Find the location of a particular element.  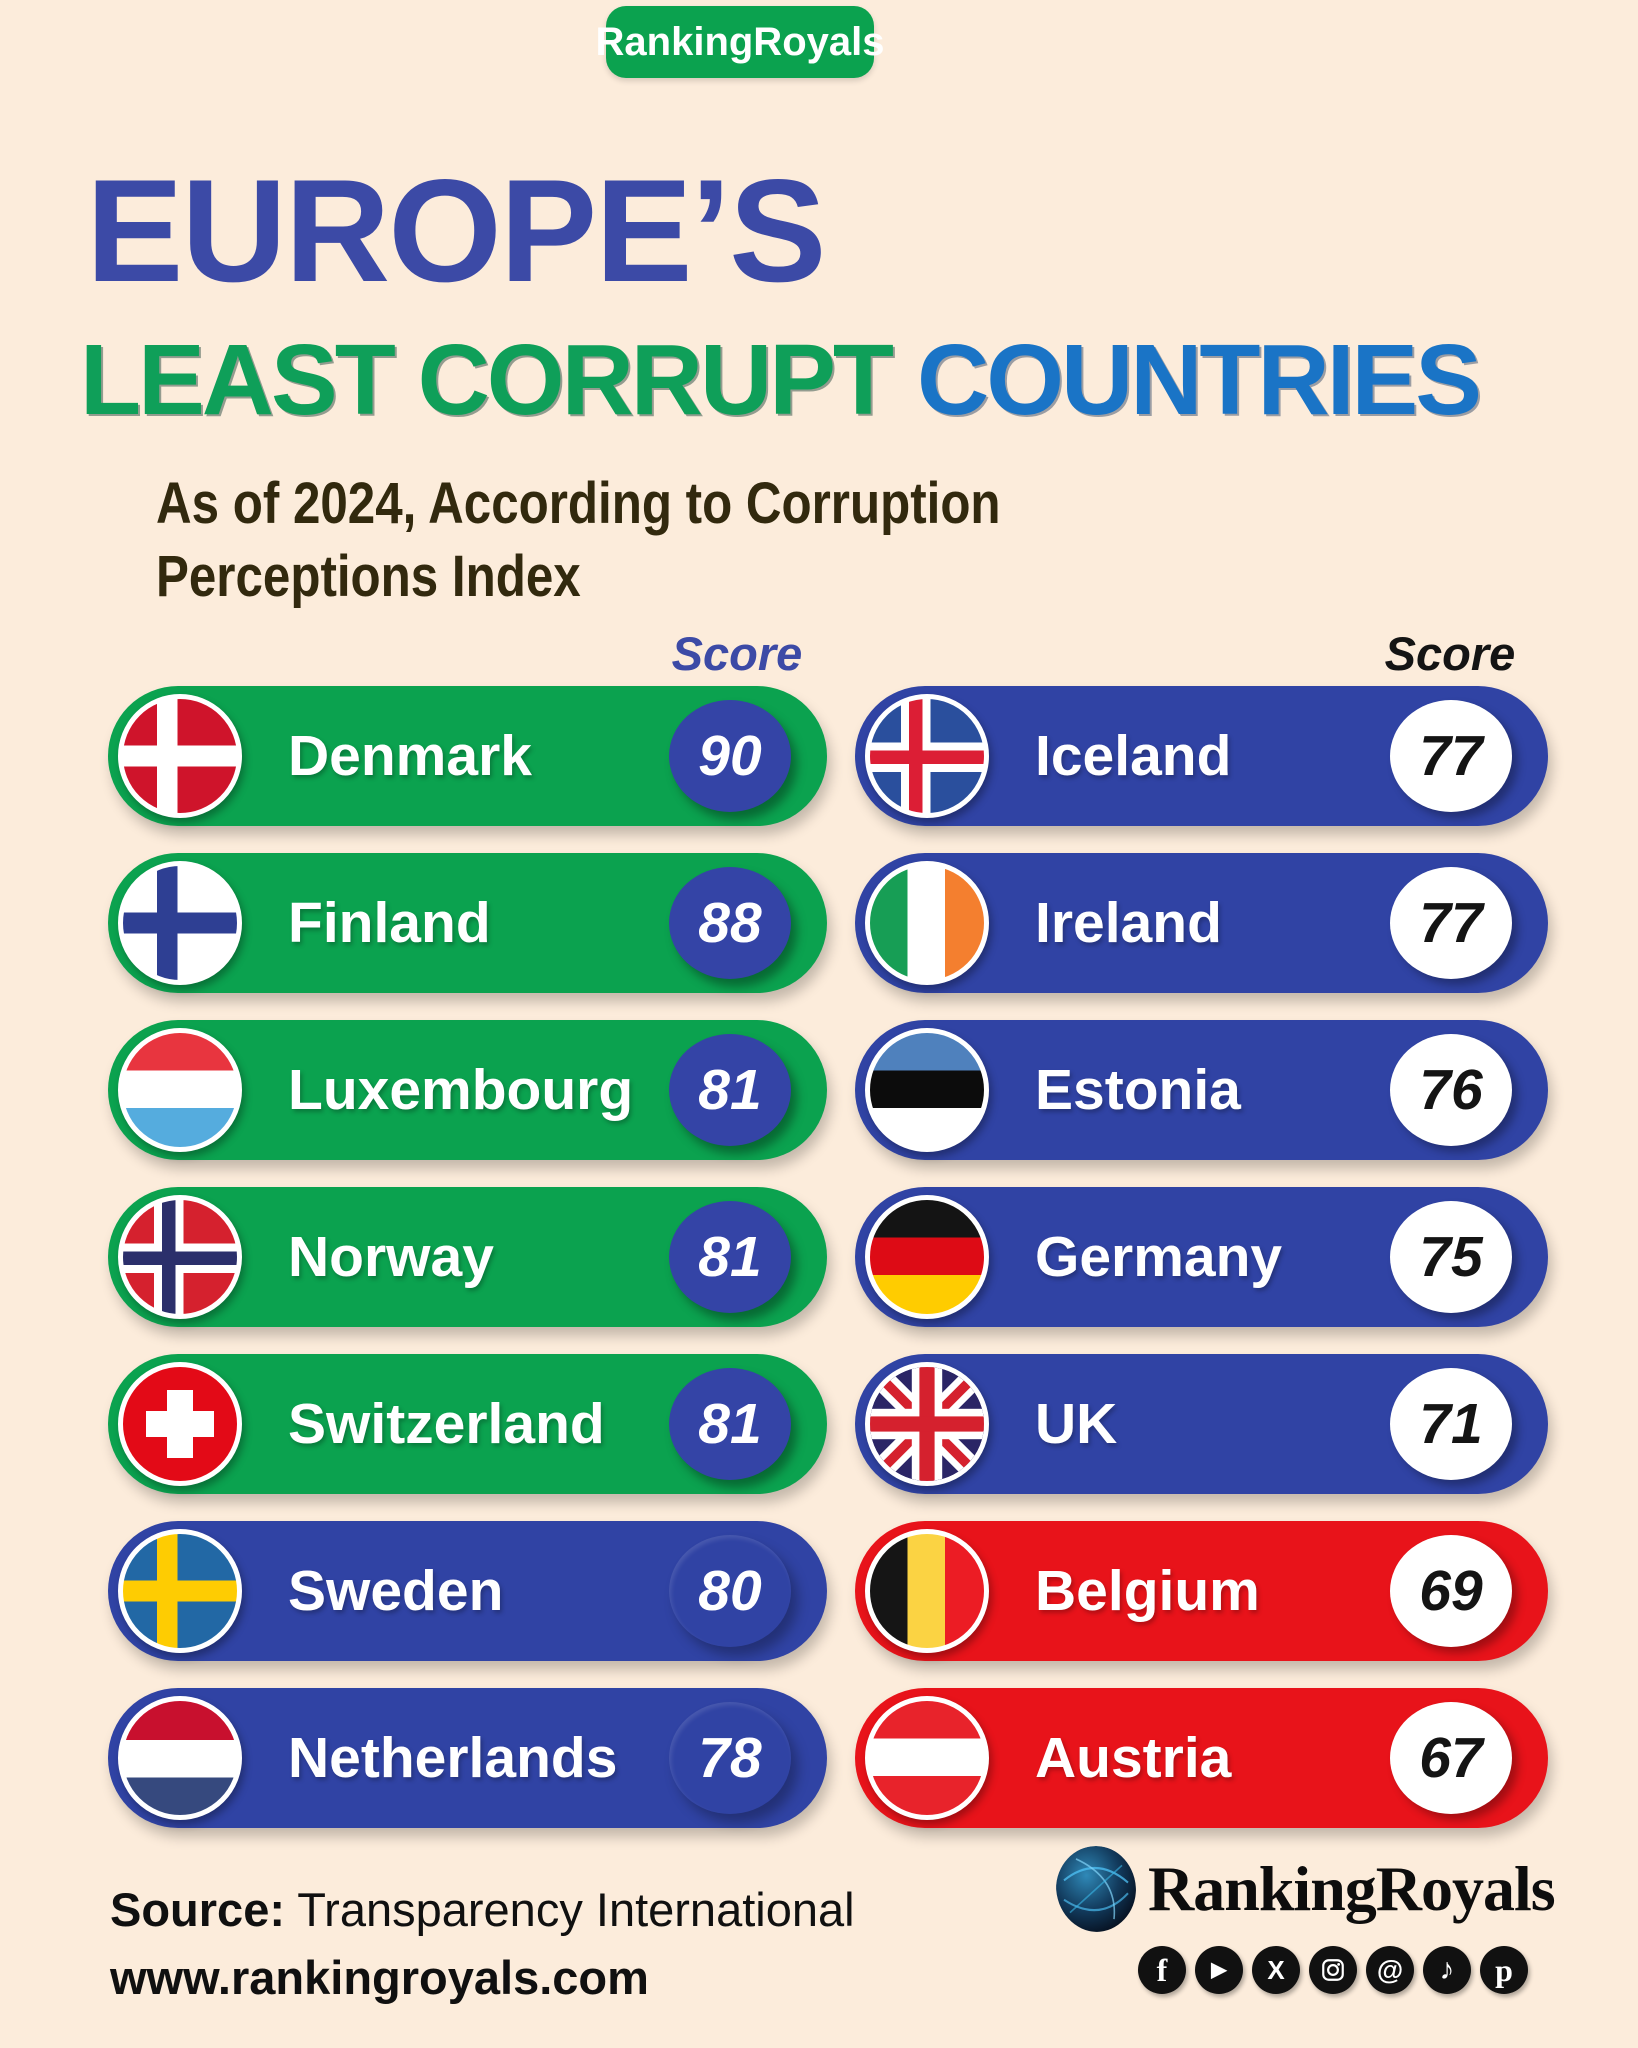

brand-footer: RankingRoyals is located at coordinates (1306, 1889).